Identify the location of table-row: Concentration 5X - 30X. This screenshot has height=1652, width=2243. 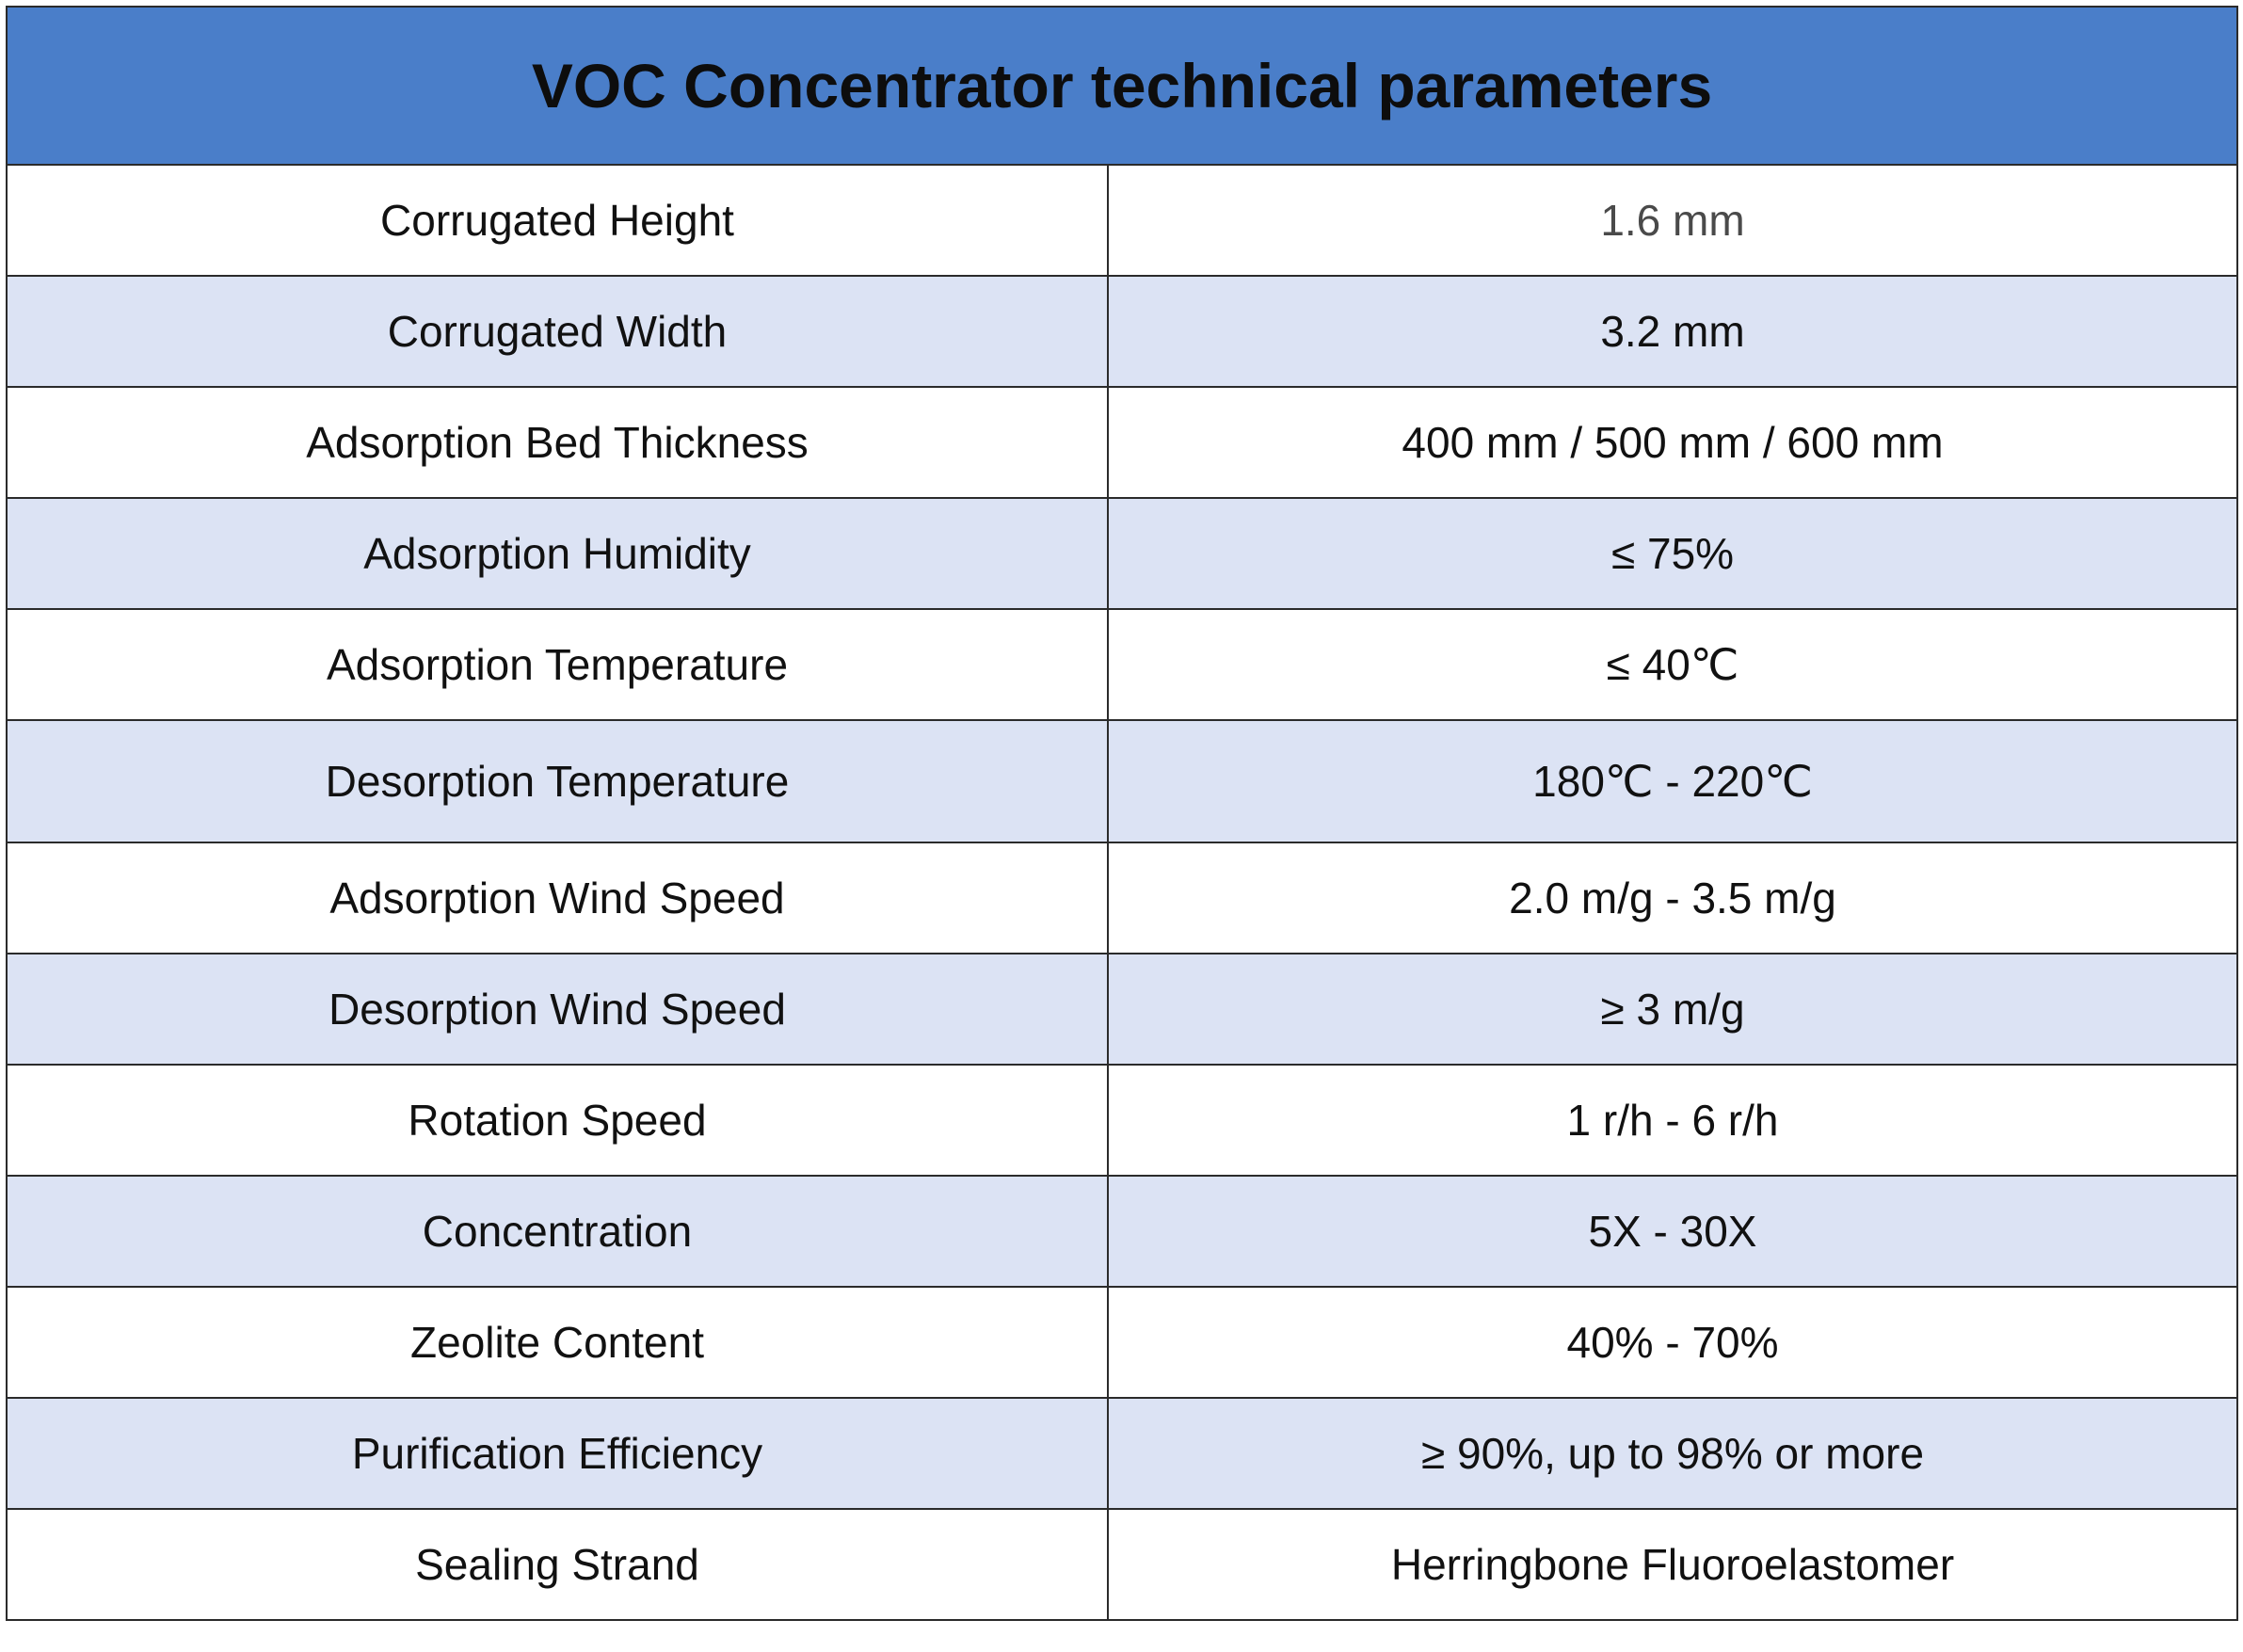
(1122, 1231).